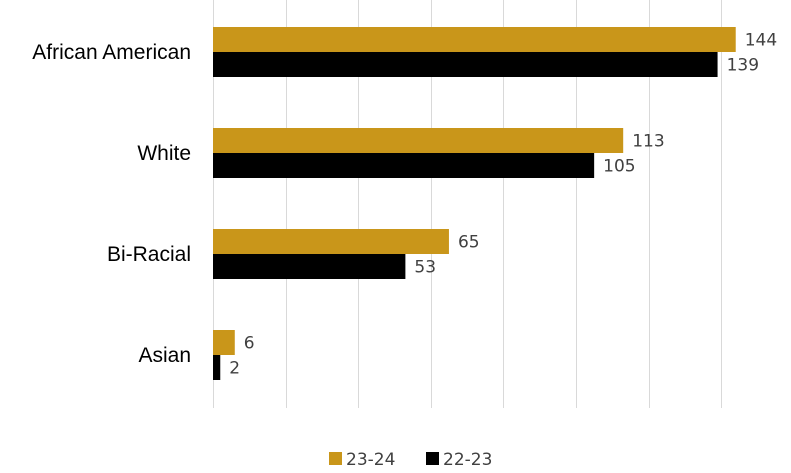 This screenshot has height=473, width=791. I want to click on data-label: 6, so click(249, 344).